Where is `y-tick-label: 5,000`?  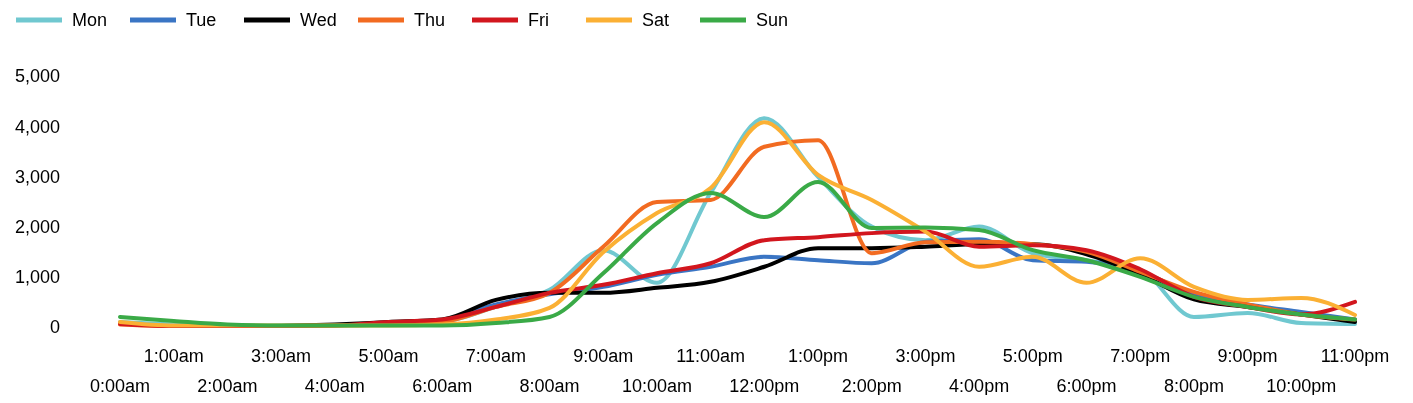
y-tick-label: 5,000 is located at coordinates (37, 76).